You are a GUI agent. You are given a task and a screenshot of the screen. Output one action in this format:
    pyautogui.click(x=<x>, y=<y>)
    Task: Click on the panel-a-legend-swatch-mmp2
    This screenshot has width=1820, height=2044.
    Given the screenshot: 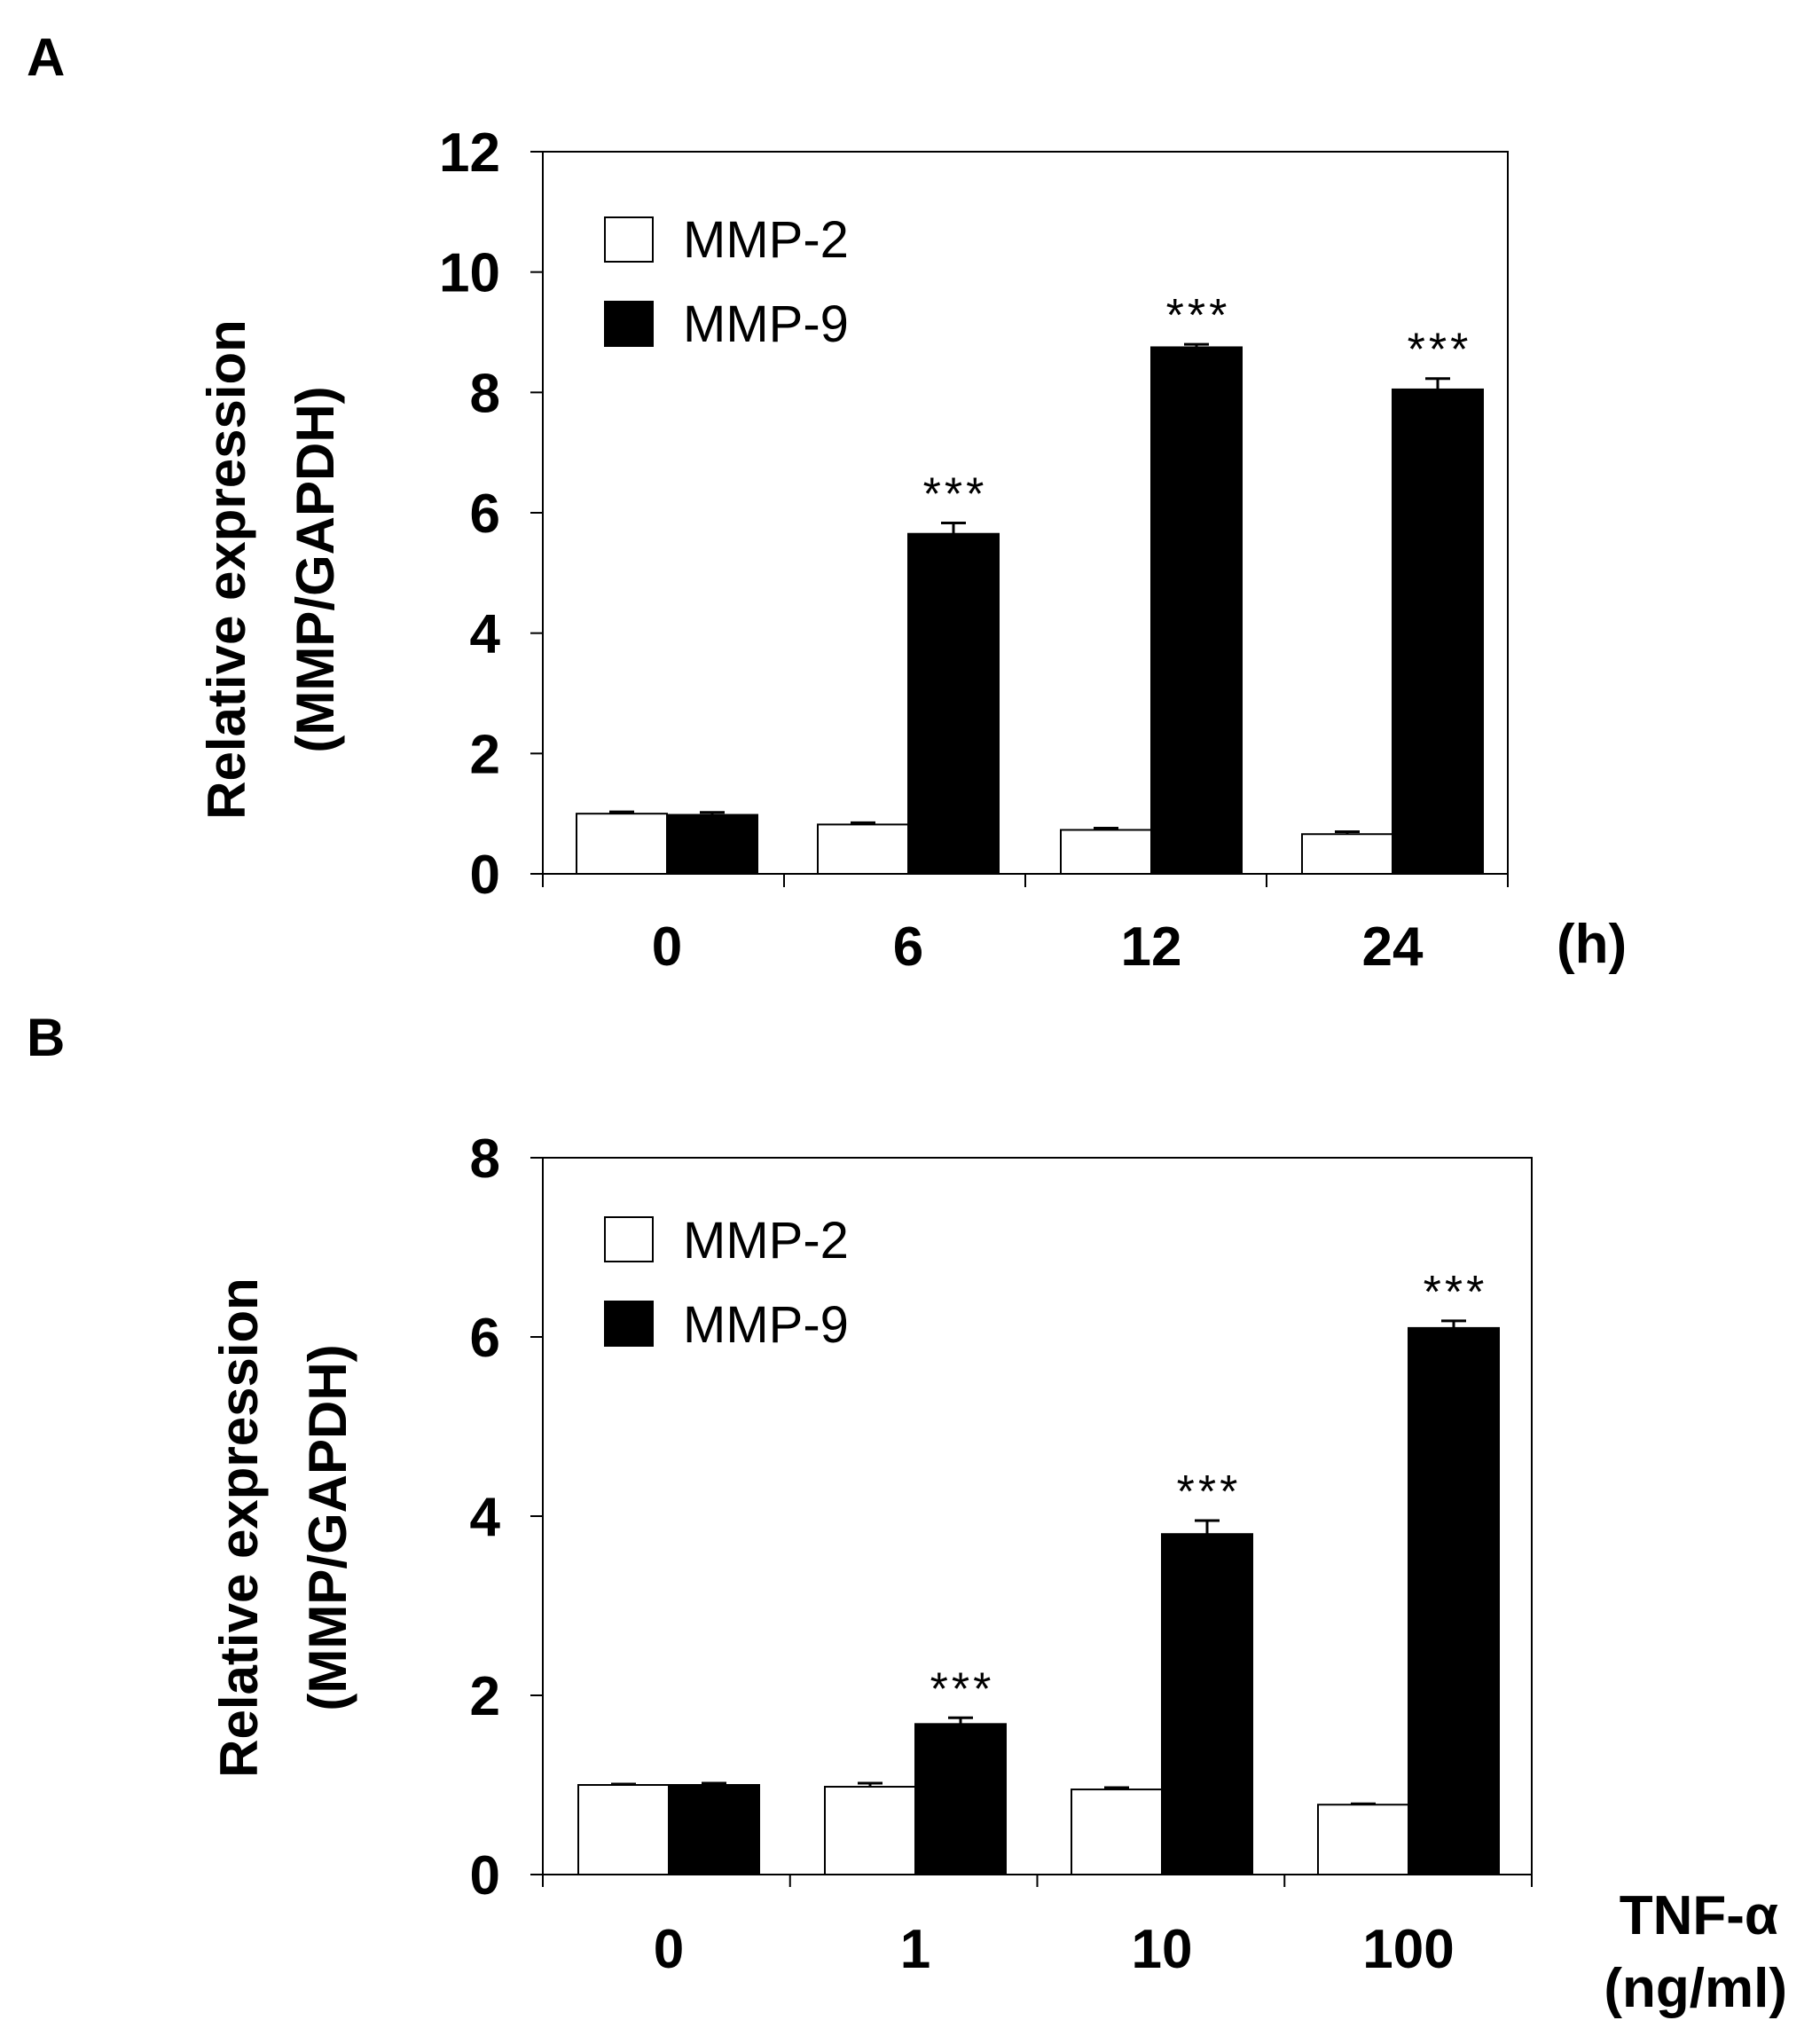 What is the action you would take?
    pyautogui.click(x=629, y=239)
    